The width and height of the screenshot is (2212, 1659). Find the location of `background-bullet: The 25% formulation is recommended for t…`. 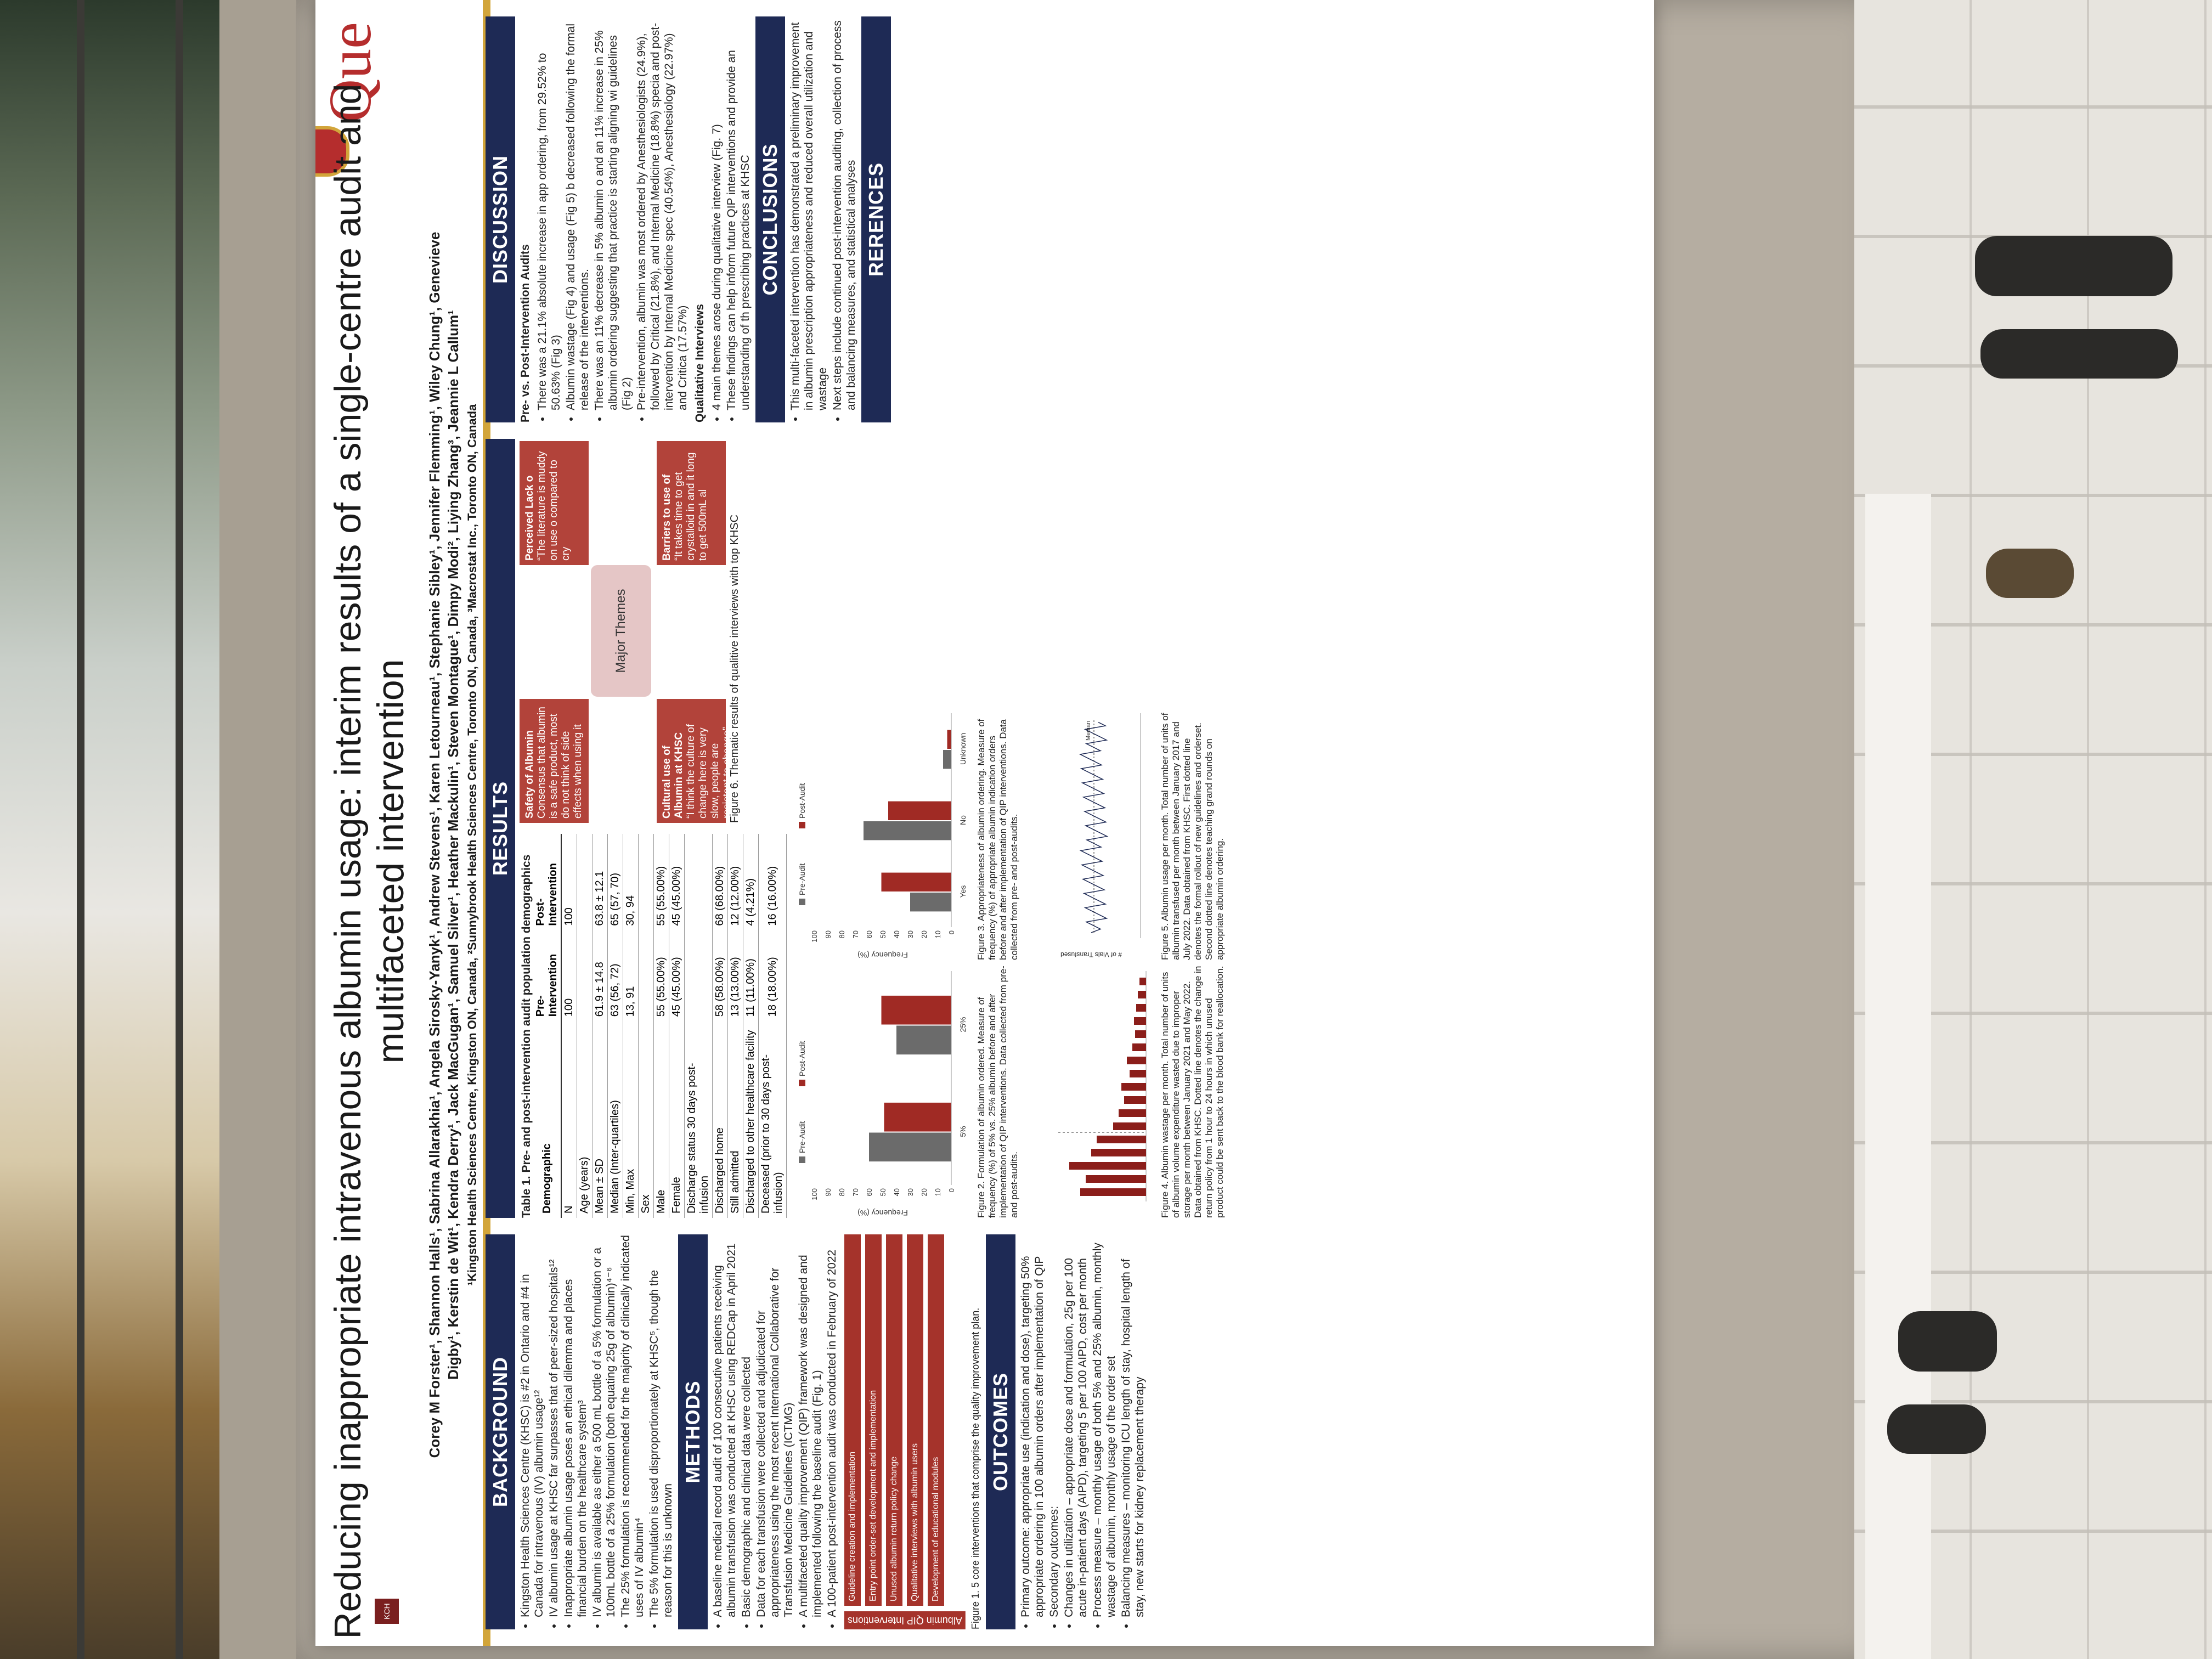

background-bullet: The 25% formulation is recommended for t… is located at coordinates (632, 1425).